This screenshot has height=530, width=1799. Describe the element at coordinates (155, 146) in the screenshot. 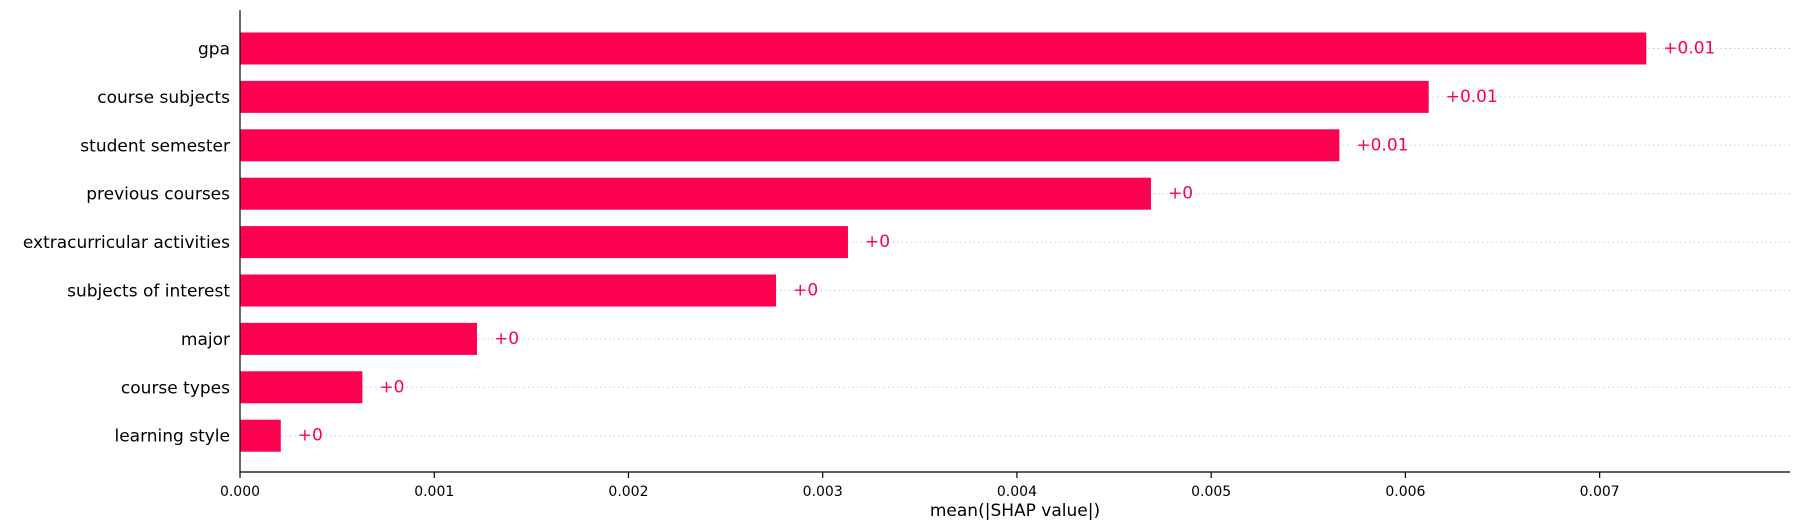

I see `category-label: student semester` at that location.